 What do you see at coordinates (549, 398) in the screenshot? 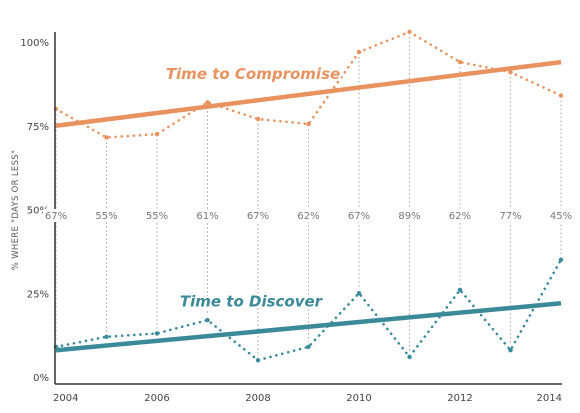
I see `x-tick-label: 2014` at bounding box center [549, 398].